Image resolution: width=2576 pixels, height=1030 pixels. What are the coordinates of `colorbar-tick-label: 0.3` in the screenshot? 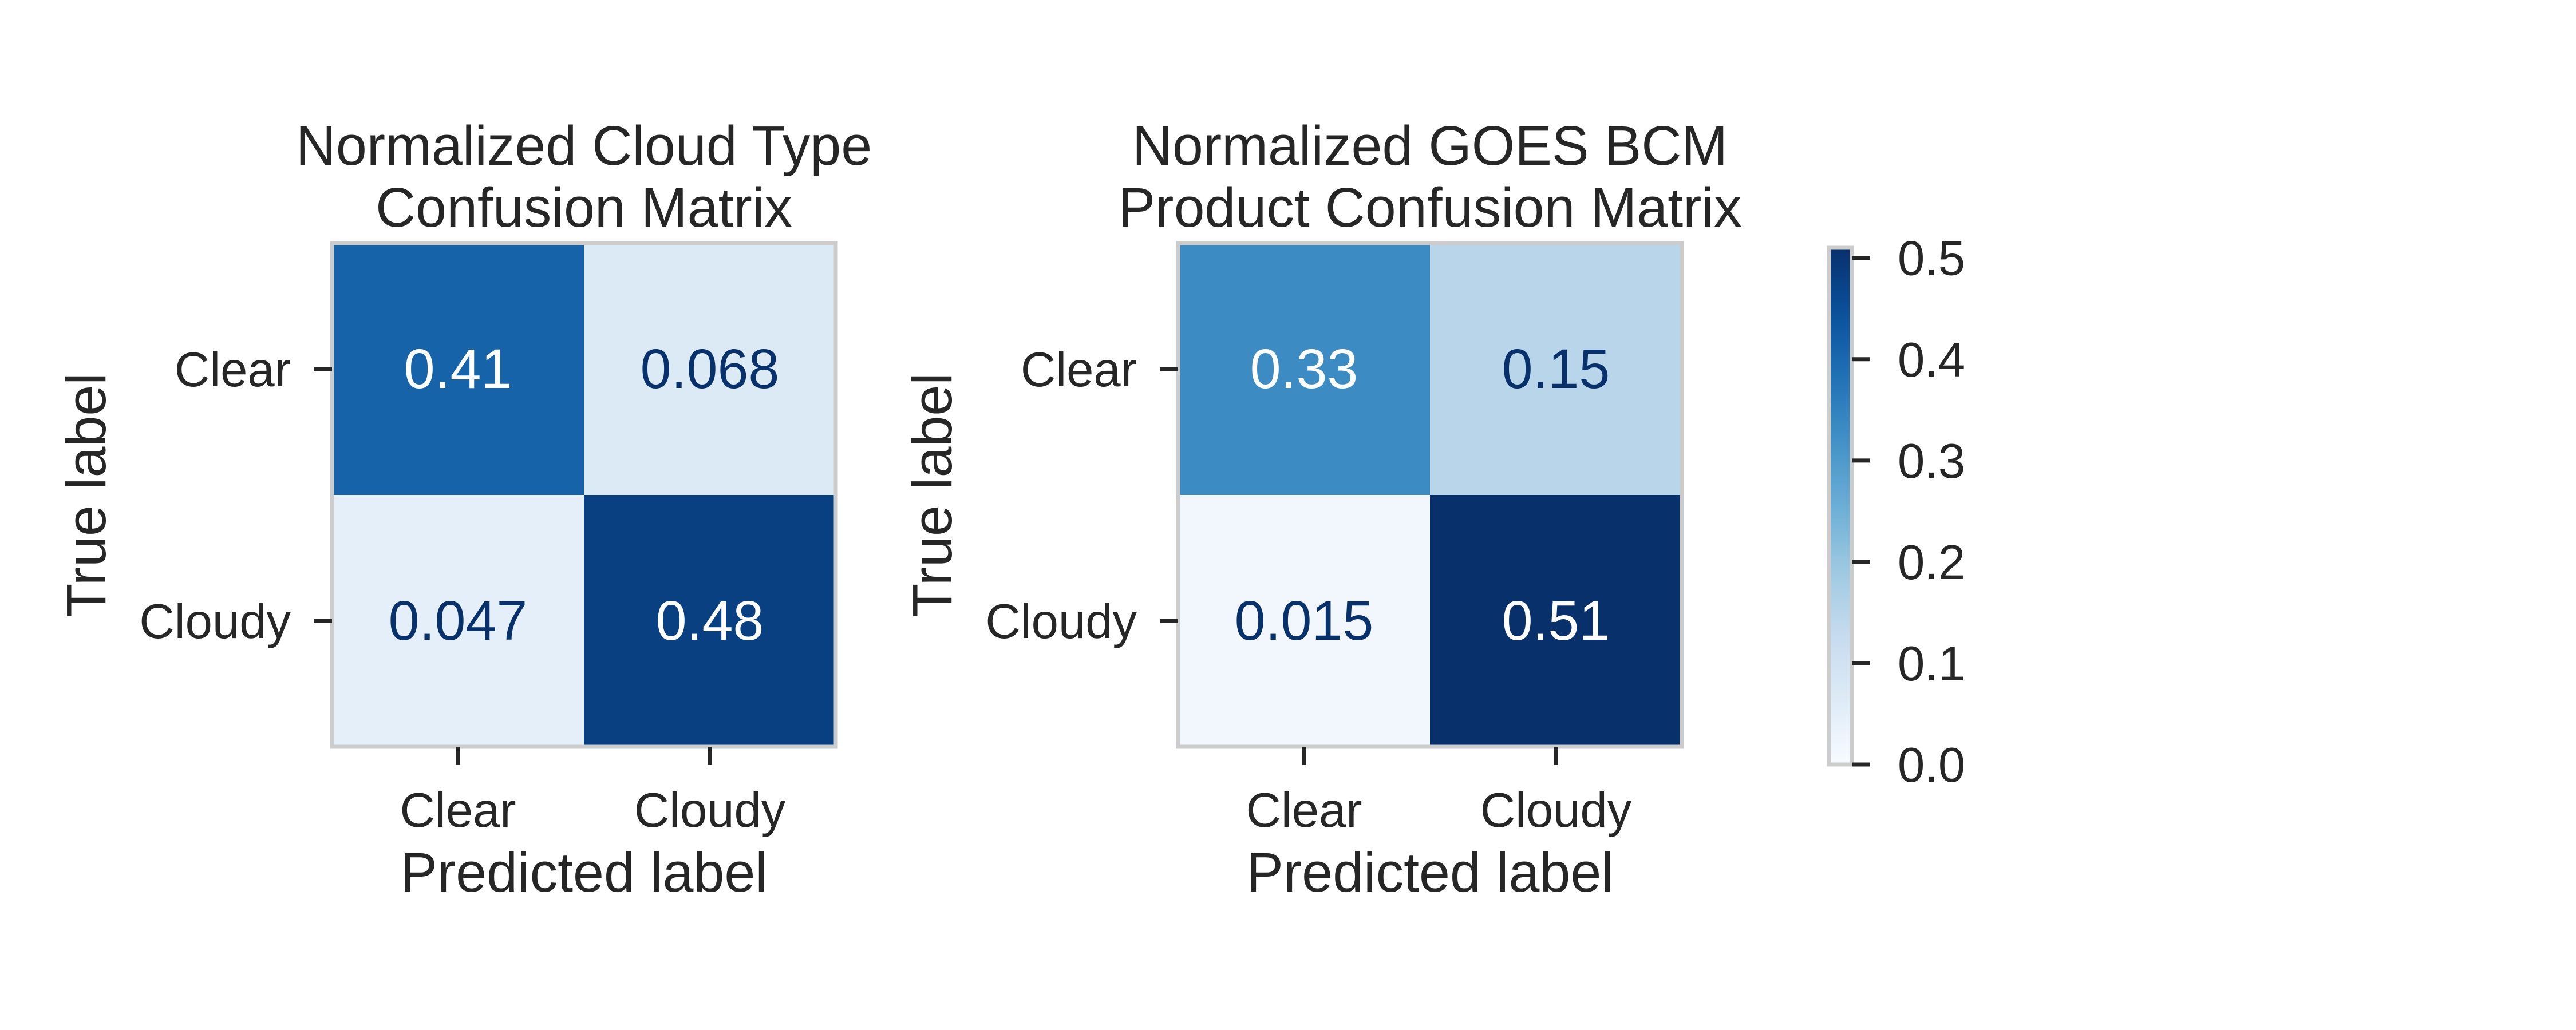 It's located at (1931, 461).